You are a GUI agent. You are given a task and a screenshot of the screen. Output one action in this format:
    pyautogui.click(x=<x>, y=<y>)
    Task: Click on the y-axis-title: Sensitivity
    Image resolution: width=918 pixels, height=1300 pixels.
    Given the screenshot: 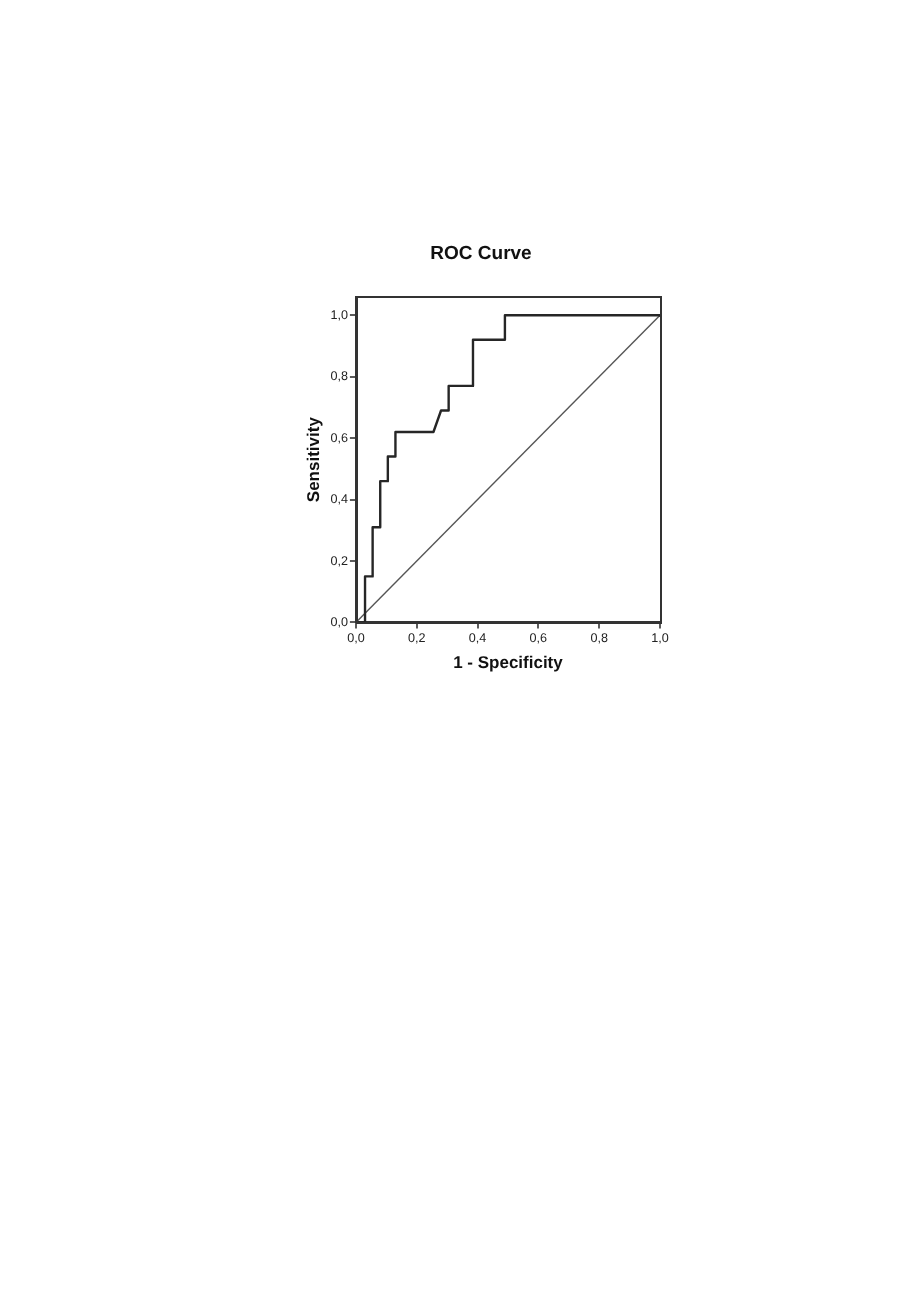 What is the action you would take?
    pyautogui.click(x=312, y=459)
    